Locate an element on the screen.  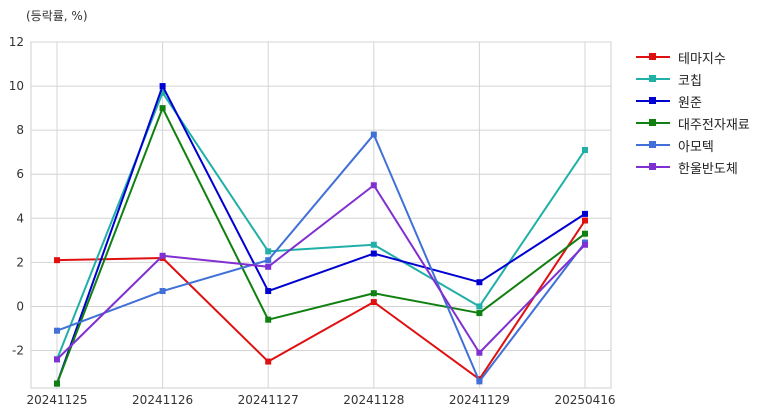
legend-item: 원준 is located at coordinates (693, 101).